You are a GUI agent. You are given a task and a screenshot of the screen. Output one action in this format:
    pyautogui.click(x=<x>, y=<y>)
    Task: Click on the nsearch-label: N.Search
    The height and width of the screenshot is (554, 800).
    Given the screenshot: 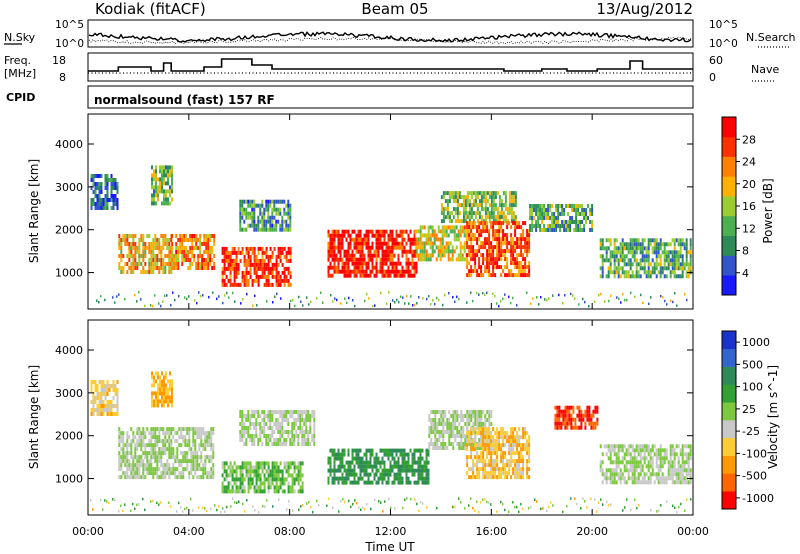 What is the action you would take?
    pyautogui.click(x=771, y=37)
    